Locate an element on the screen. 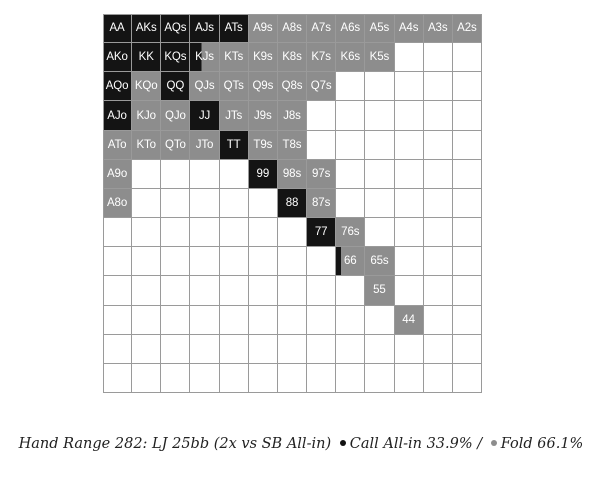 This screenshot has height=489, width=602. hand-cell-KK: KK is located at coordinates (147, 58).